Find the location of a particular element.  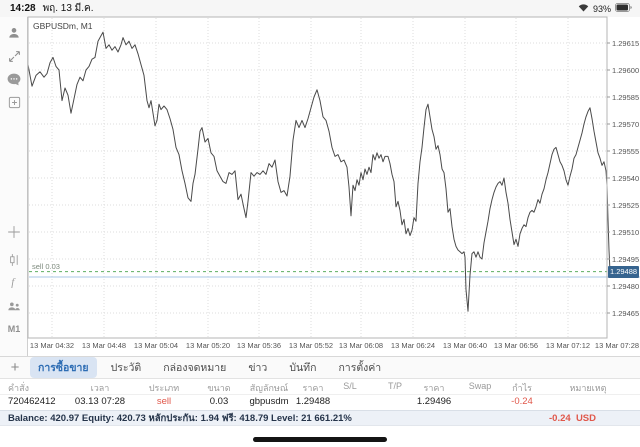

price-axis-label: 1.29495 is located at coordinates (626, 259).